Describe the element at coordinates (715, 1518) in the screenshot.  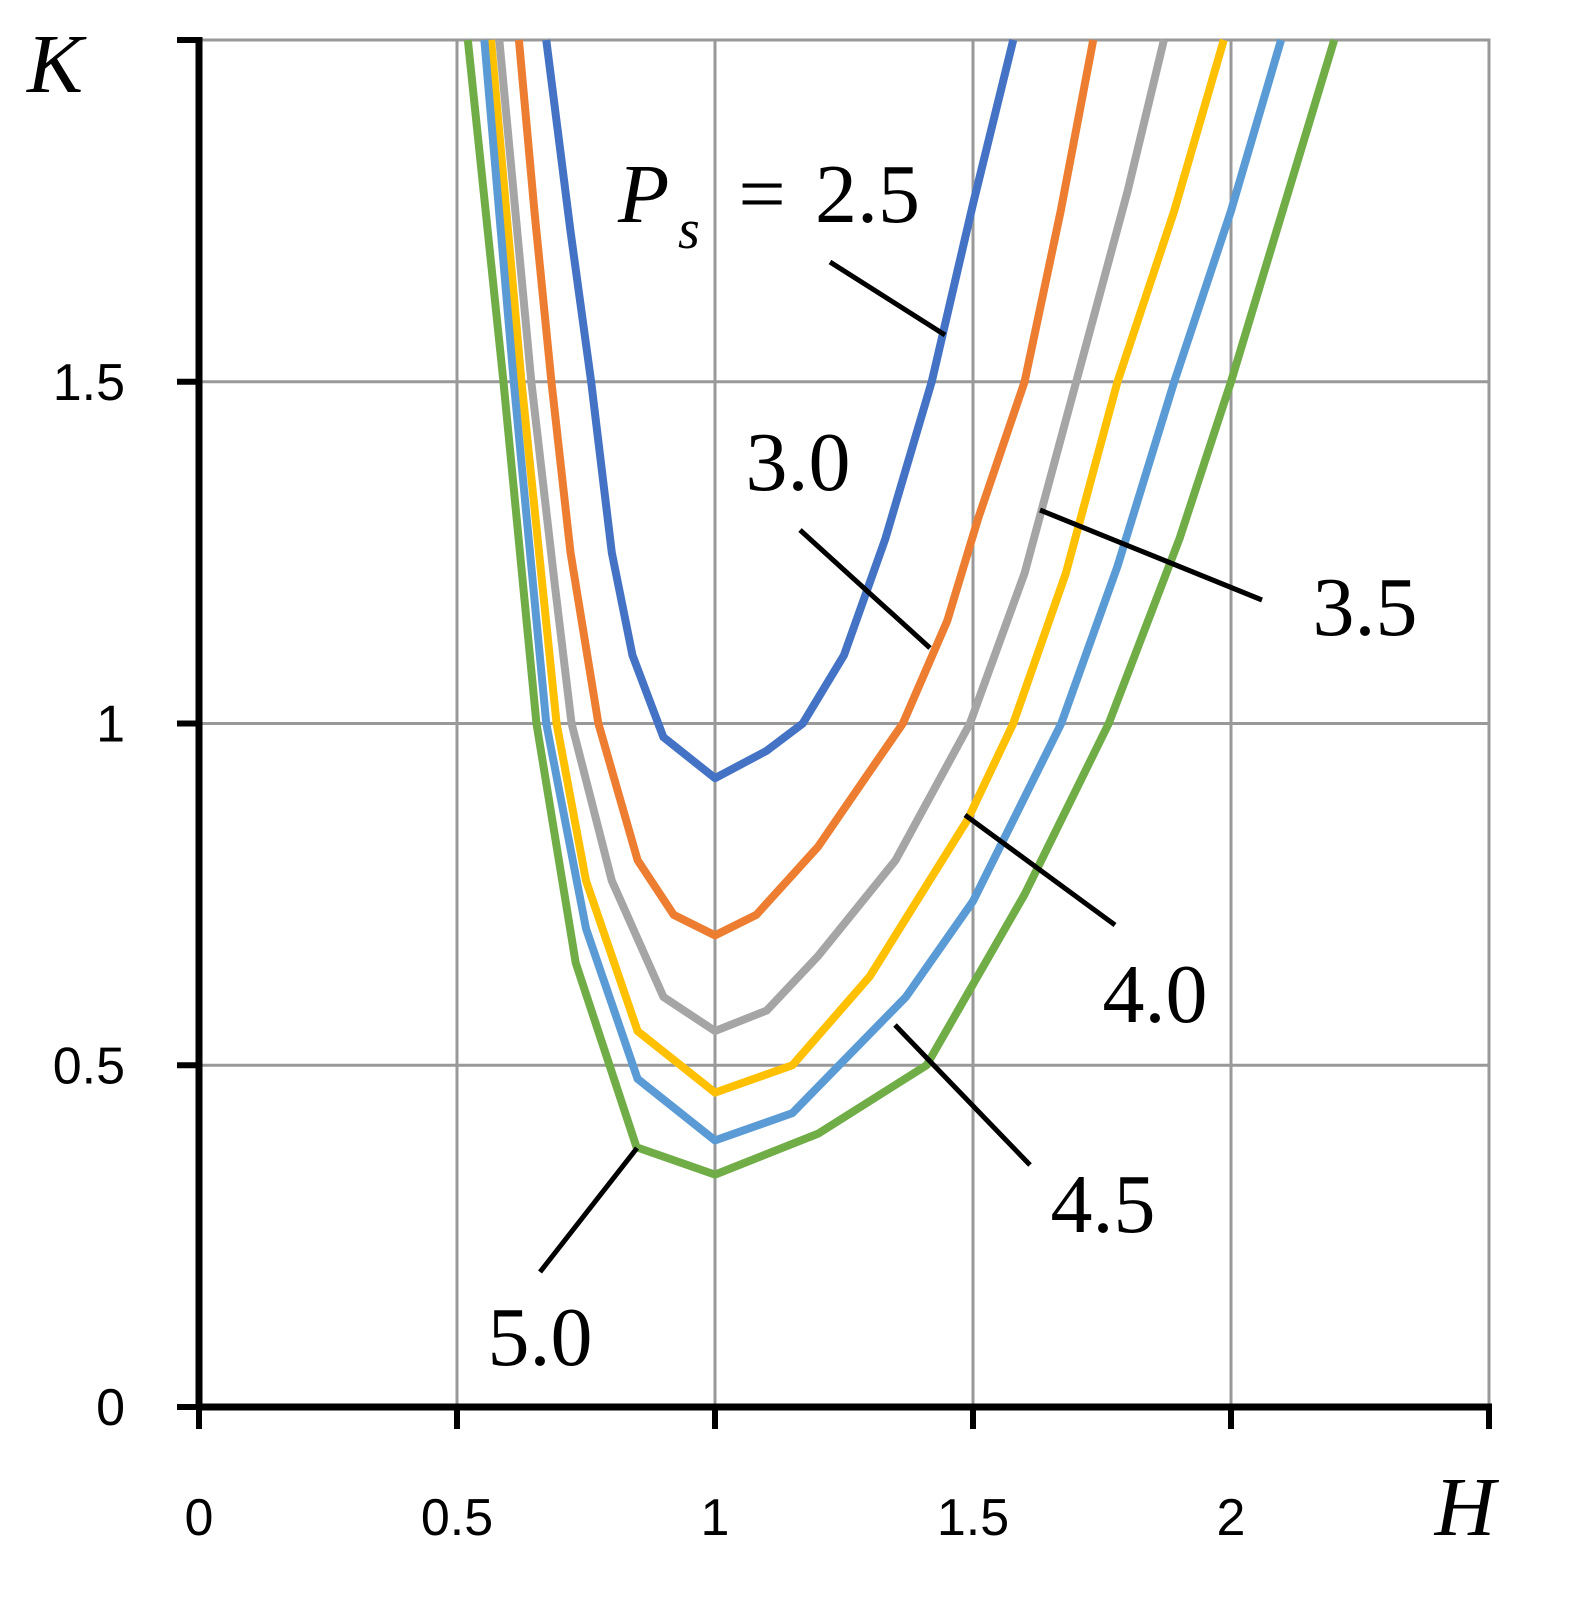
I see `x-tick-label: 1` at that location.